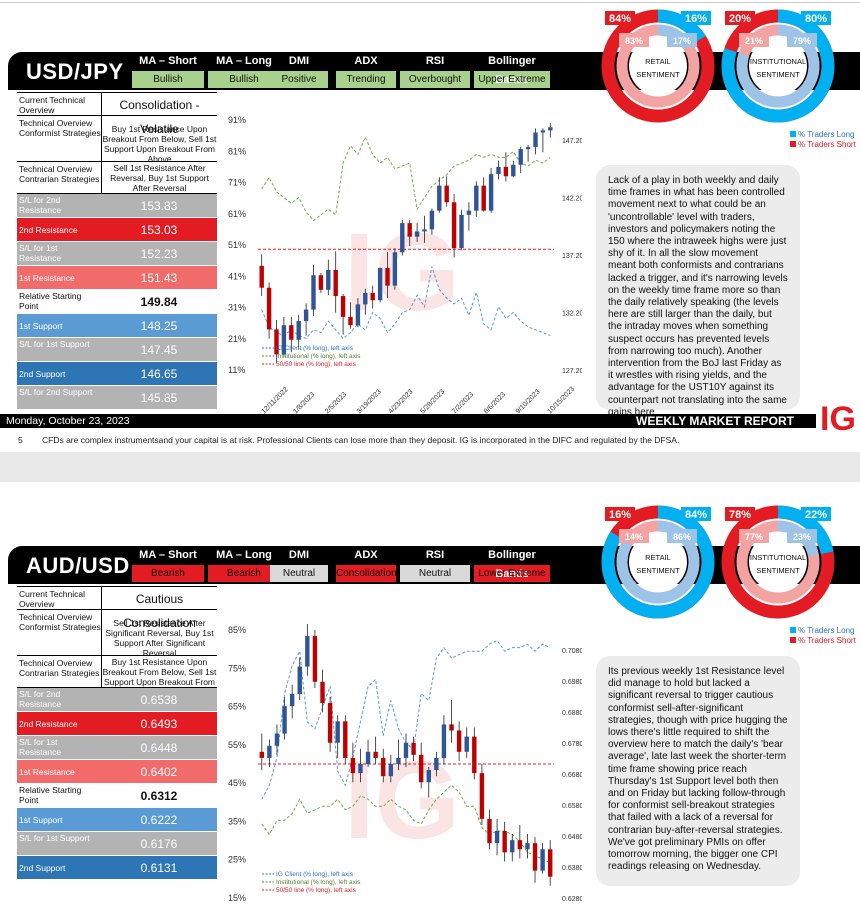 The height and width of the screenshot is (912, 860). I want to click on chart-legend-item: Institutional (% long), left axis, so click(318, 356).